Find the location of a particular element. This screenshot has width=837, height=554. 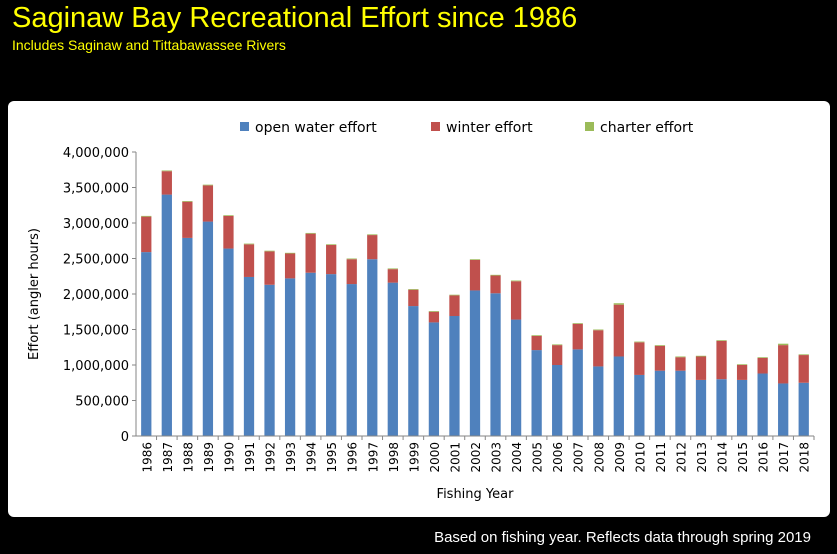

x-tick-label: 1997 is located at coordinates (373, 457).